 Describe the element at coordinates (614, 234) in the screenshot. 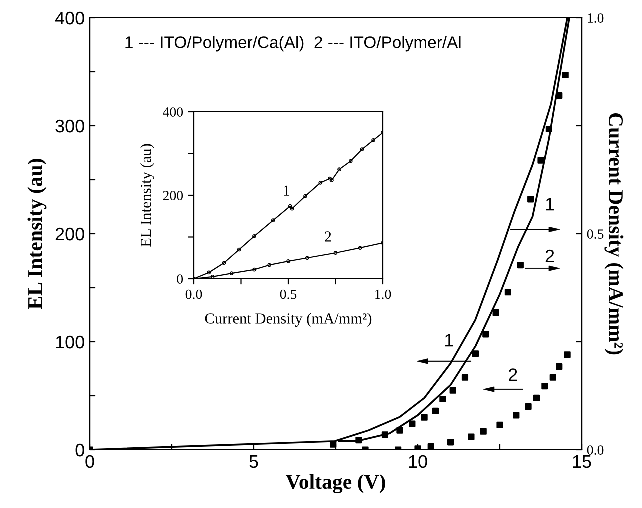

I see `y2-axis-title: Current Density (mA/mm²)` at that location.